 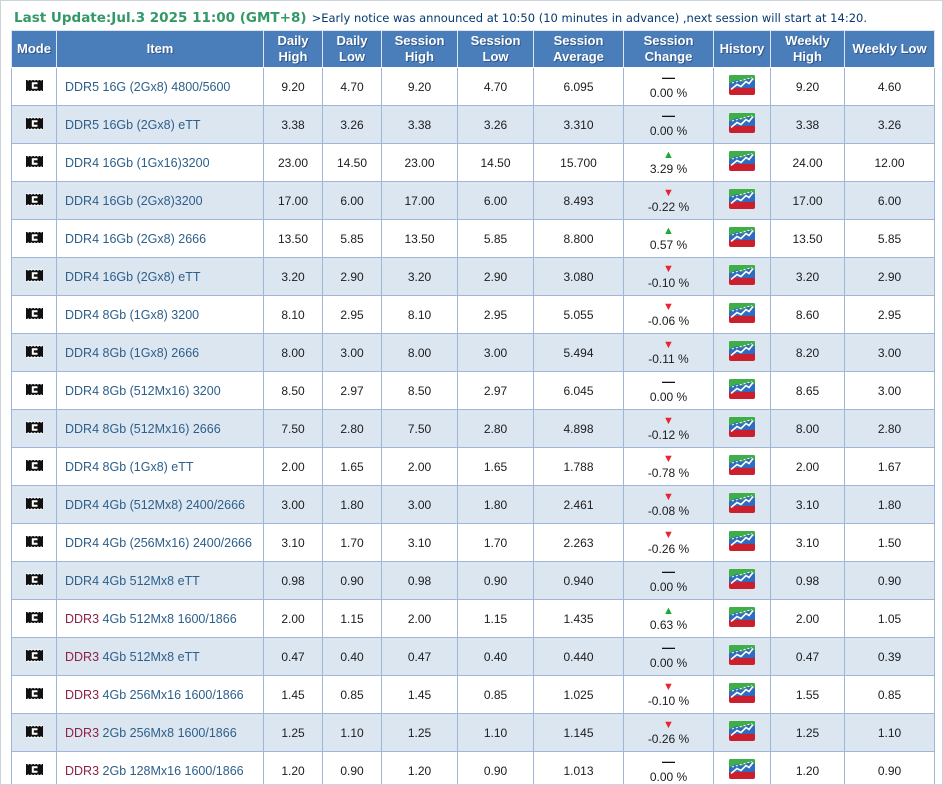 What do you see at coordinates (578, 352) in the screenshot?
I see `session-average-cell: 5.494` at bounding box center [578, 352].